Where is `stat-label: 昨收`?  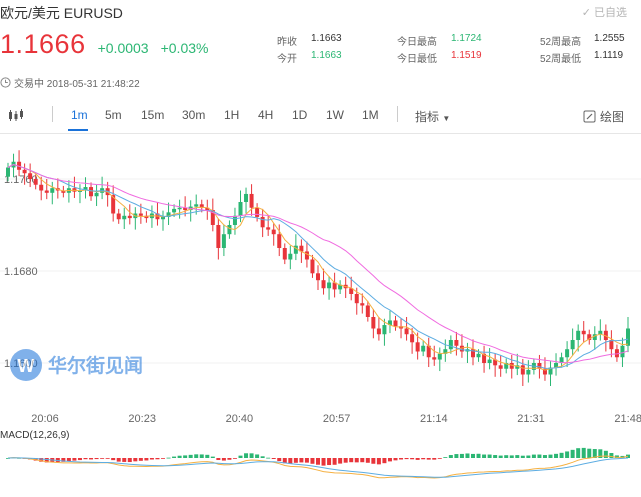 stat-label: 昨收 is located at coordinates (287, 42).